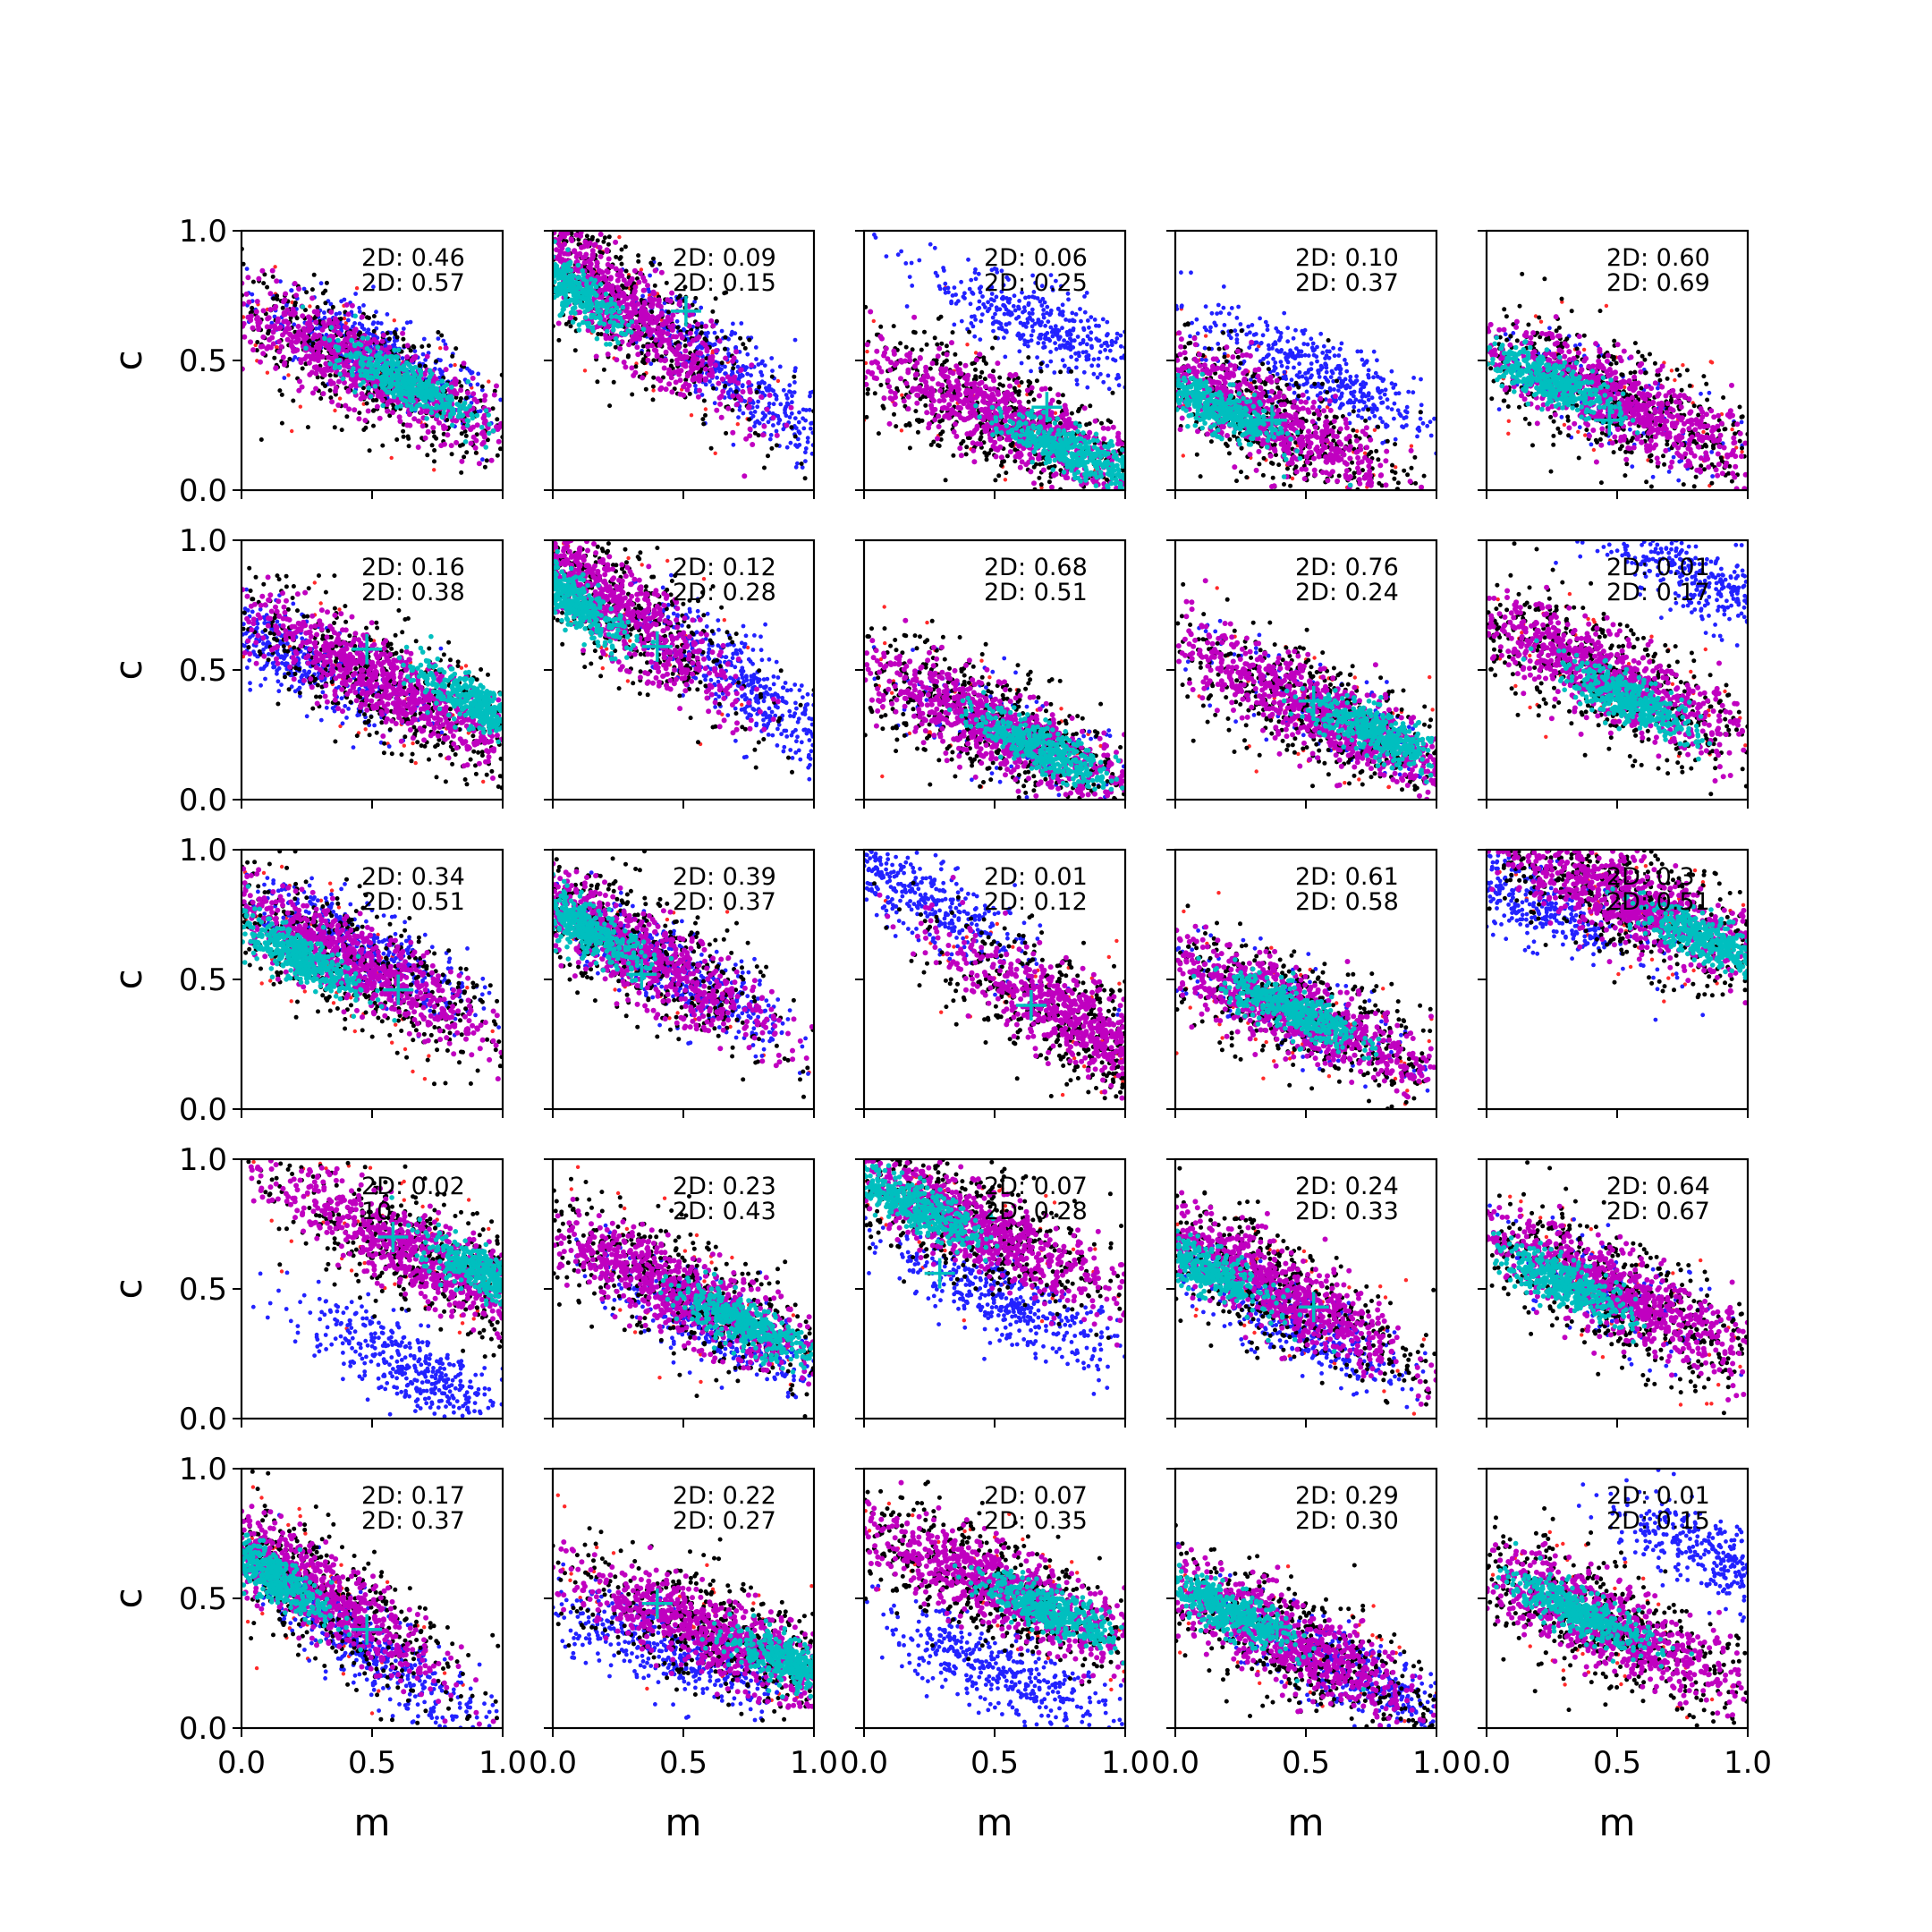  I want to click on annotation-line-2: 2D: 0.15, so click(724, 283).